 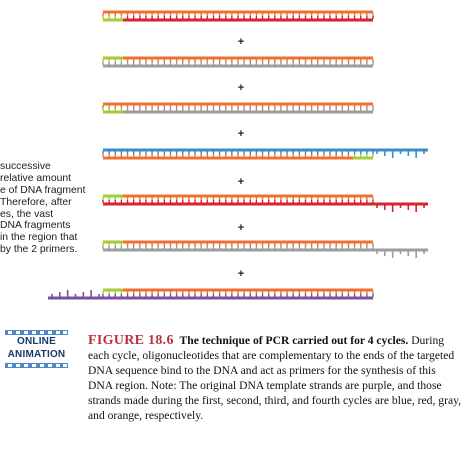 What do you see at coordinates (75, 298) in the screenshot?
I see `strand-overhang` at bounding box center [75, 298].